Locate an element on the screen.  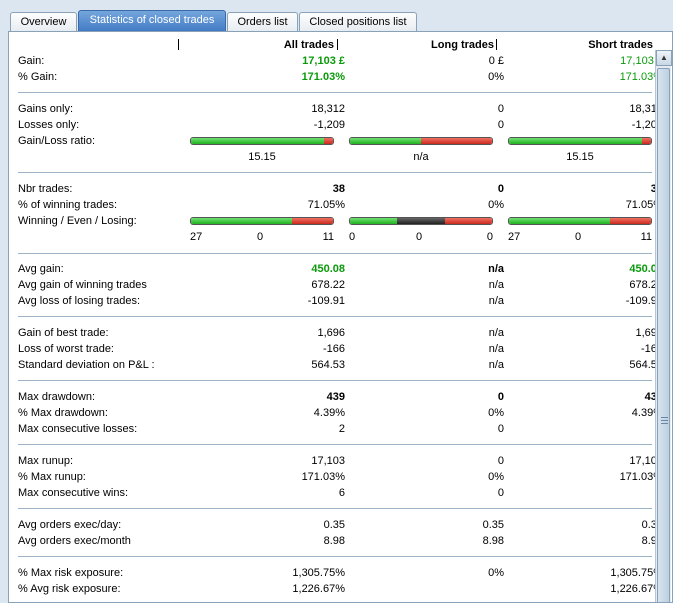
row-max-drawdown: Max drawdown: 439 0 439 is located at coordinates (340, 397).